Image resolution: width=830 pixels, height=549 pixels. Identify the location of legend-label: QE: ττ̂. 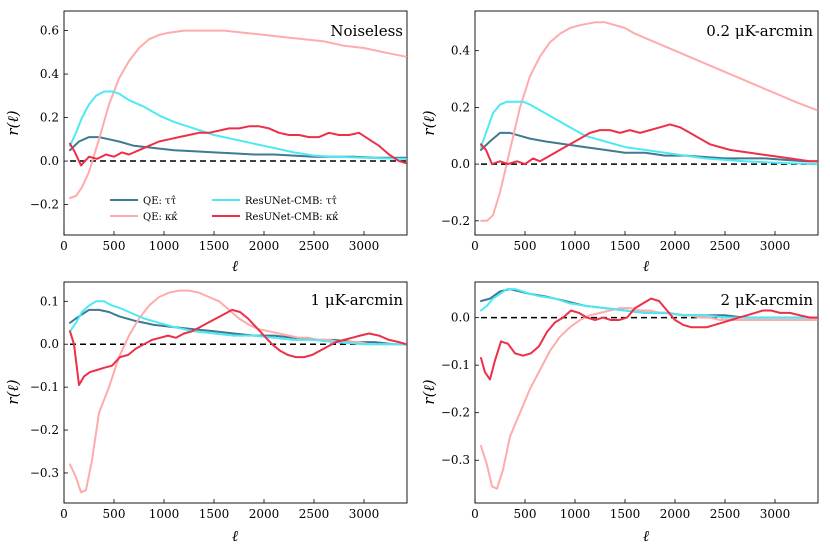
(160, 201).